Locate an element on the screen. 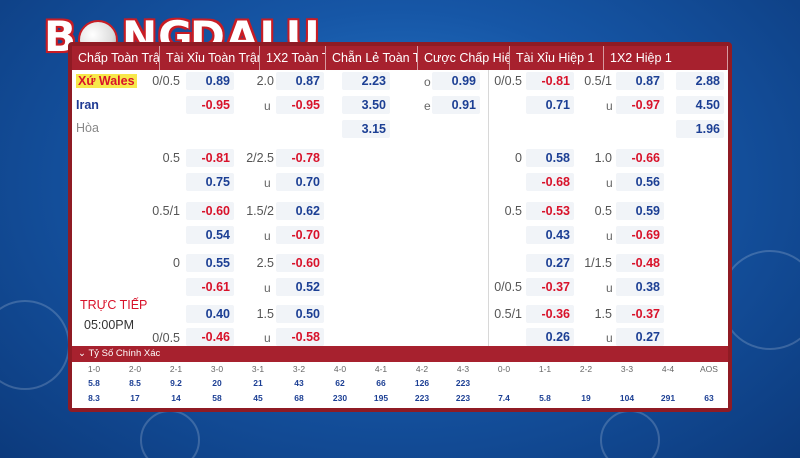 The height and width of the screenshot is (458, 800). header-handicap-fulltime: Chấp Toàn Trận is located at coordinates (116, 58).